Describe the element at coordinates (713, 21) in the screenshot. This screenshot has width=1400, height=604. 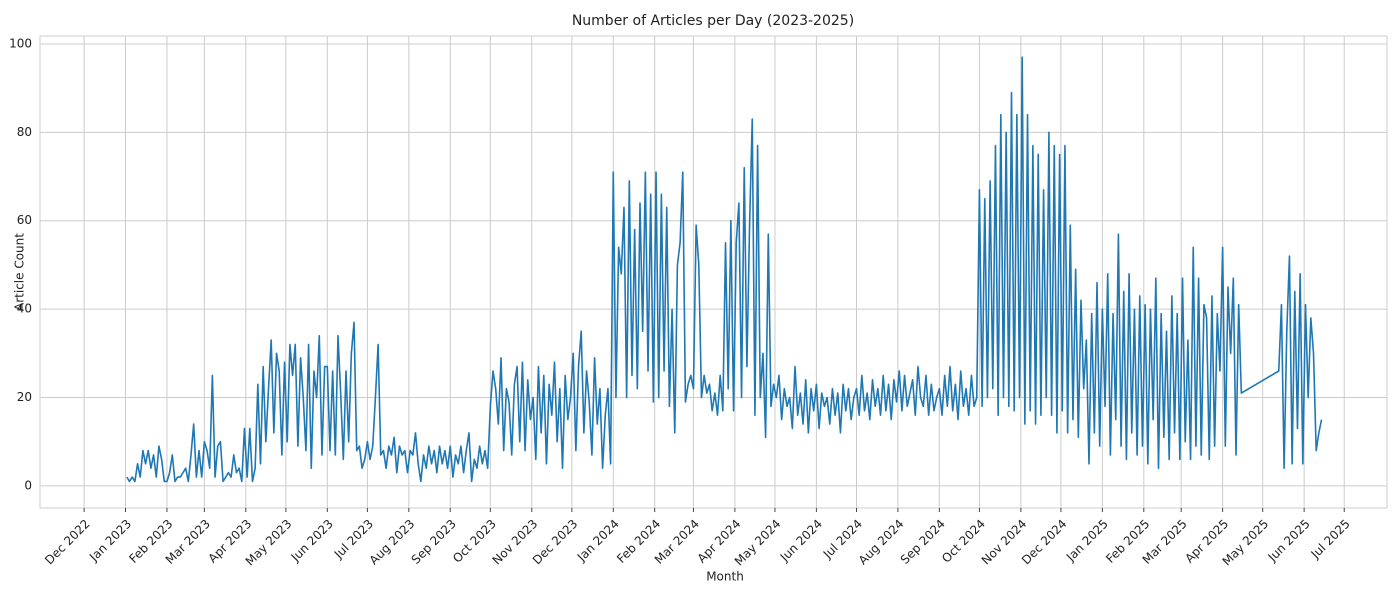
I see `chart-title: Number of Articles per Day (2023-2025)` at that location.